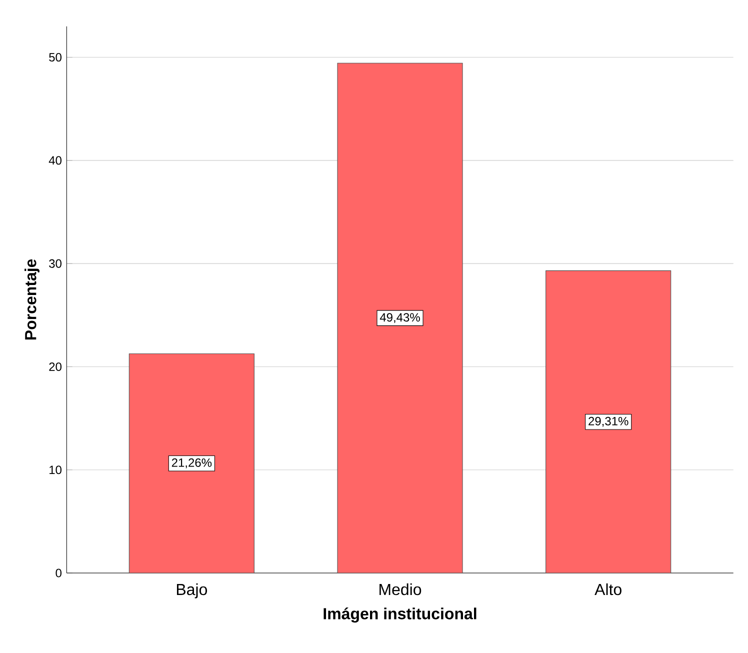 The width and height of the screenshot is (748, 653). Describe the element at coordinates (56, 470) in the screenshot. I see `y-tick-label: 10` at that location.